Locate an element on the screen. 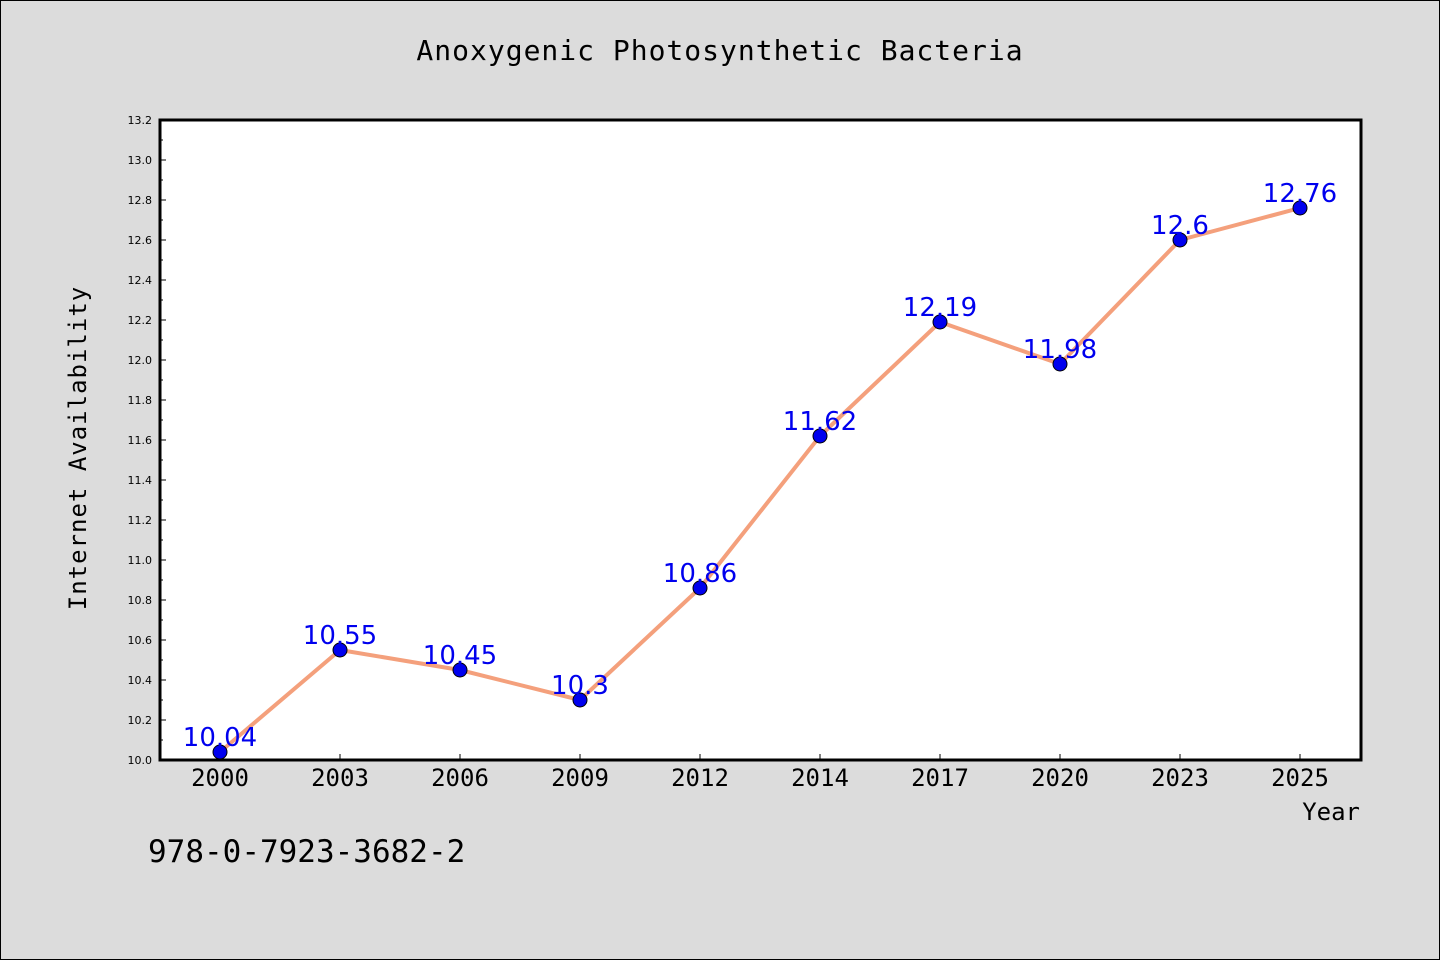 The image size is (1440, 960). data-label: 12.19 is located at coordinates (940, 308).